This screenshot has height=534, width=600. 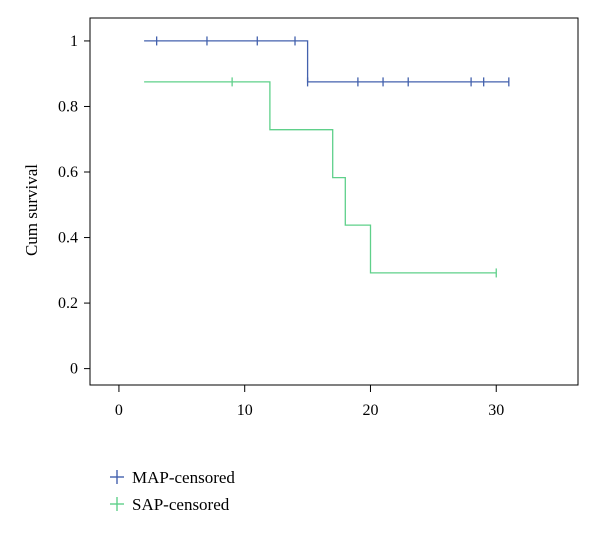 What do you see at coordinates (31, 210) in the screenshot?
I see `y-axis-title: Cum survival` at bounding box center [31, 210].